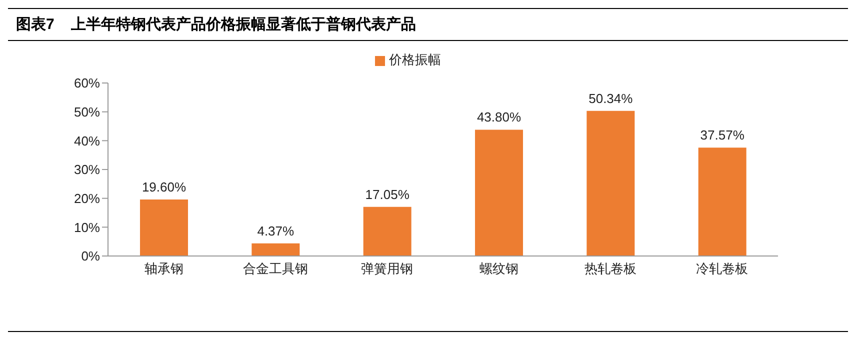  What do you see at coordinates (428, 24) in the screenshot?
I see `chart-title: 图表7 上半年特钢代表产品价格振幅显著低于普钢代表产品` at bounding box center [428, 24].